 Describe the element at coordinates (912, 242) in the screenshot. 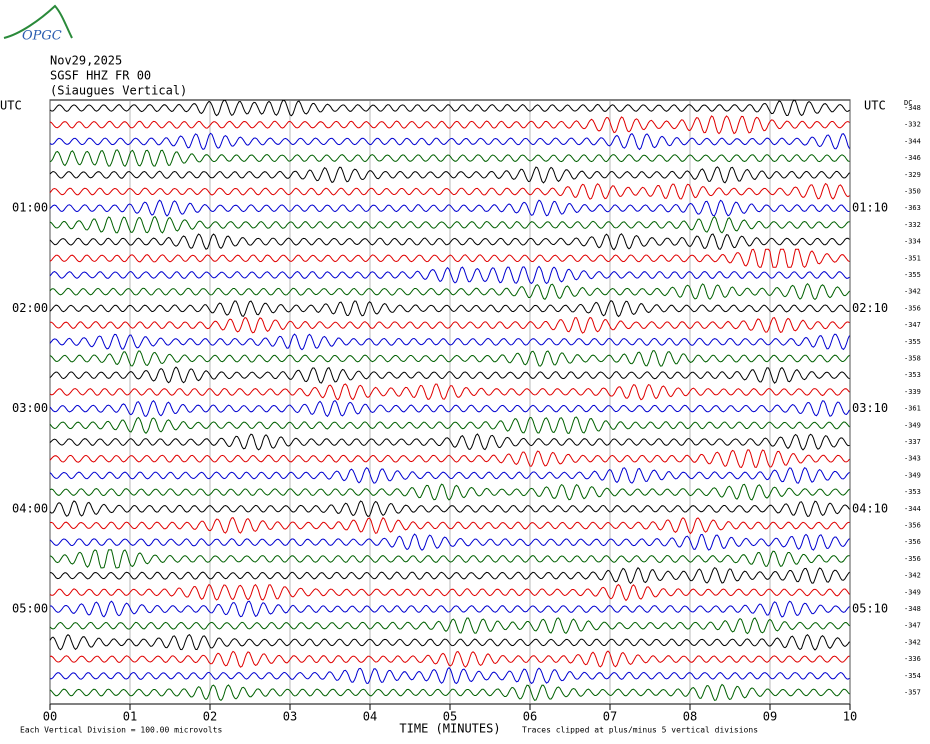

I see `offset-label: -334` at that location.